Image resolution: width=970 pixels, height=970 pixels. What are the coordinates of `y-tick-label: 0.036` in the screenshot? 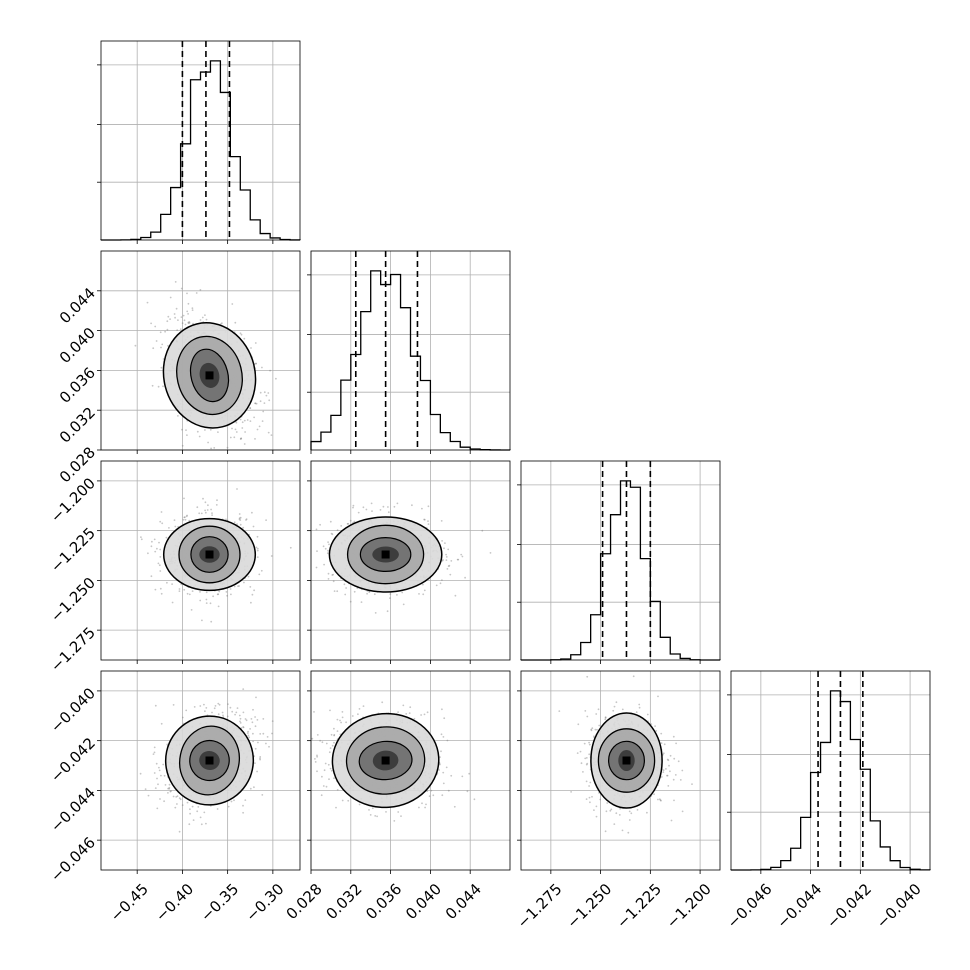 It's located at (77, 385).